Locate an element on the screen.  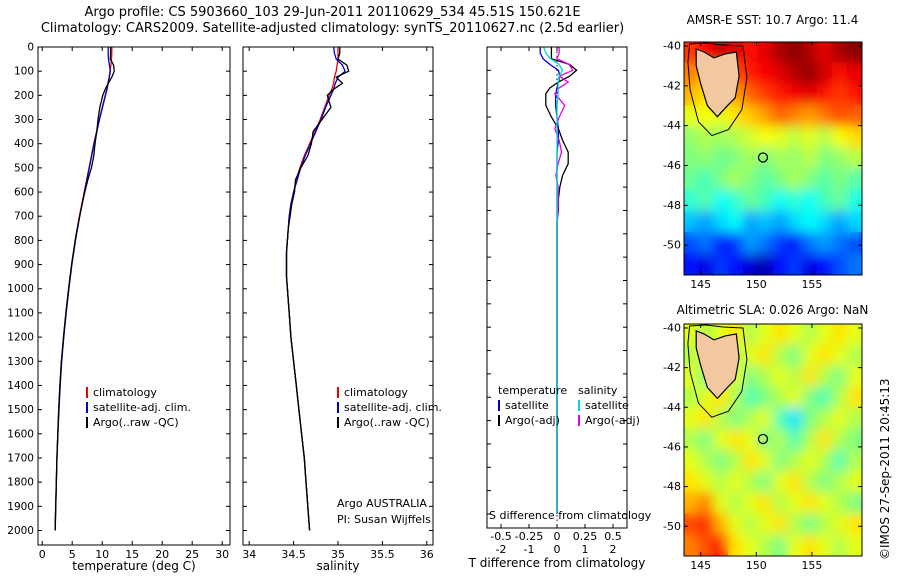
legend-label: Argo(-adj) is located at coordinates (532, 420).